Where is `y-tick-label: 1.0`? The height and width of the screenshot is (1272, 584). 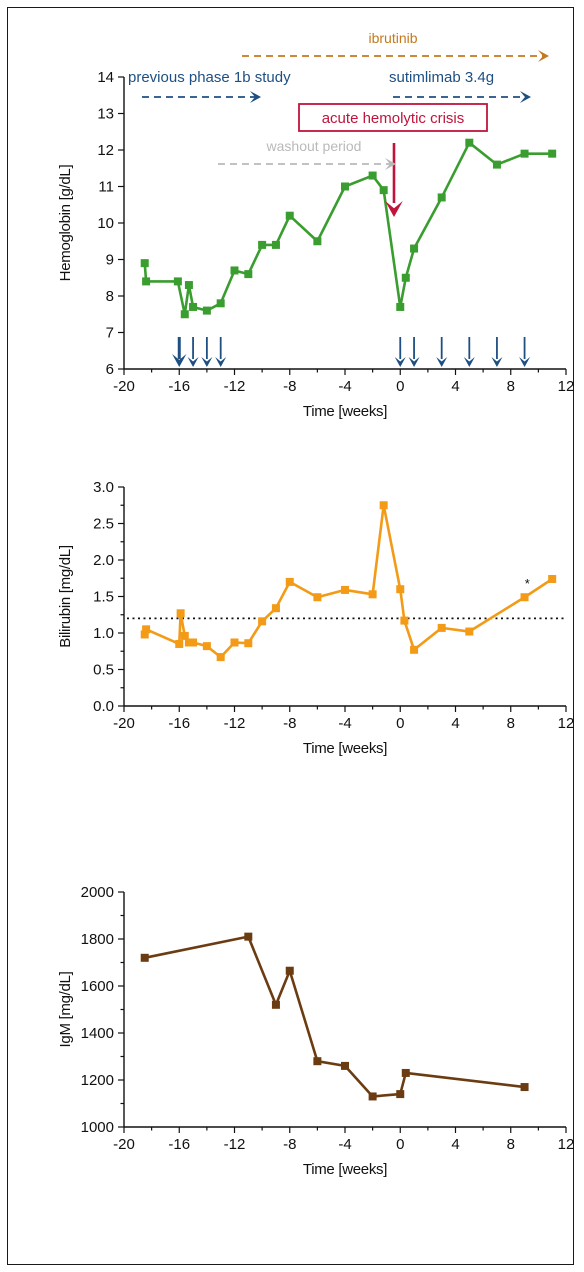 y-tick-label: 1.0 is located at coordinates (103, 633).